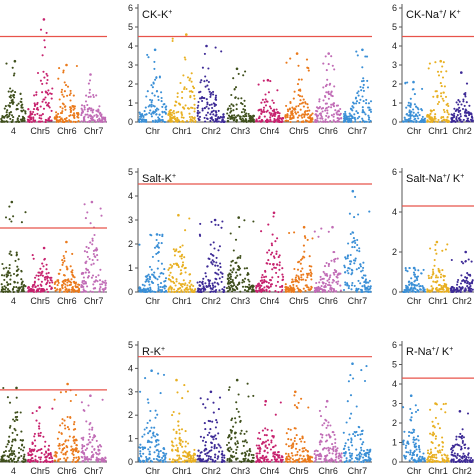 The height and width of the screenshot is (474, 474). What do you see at coordinates (153, 263) in the screenshot?
I see `chromosome-points-Chr` at bounding box center [153, 263].